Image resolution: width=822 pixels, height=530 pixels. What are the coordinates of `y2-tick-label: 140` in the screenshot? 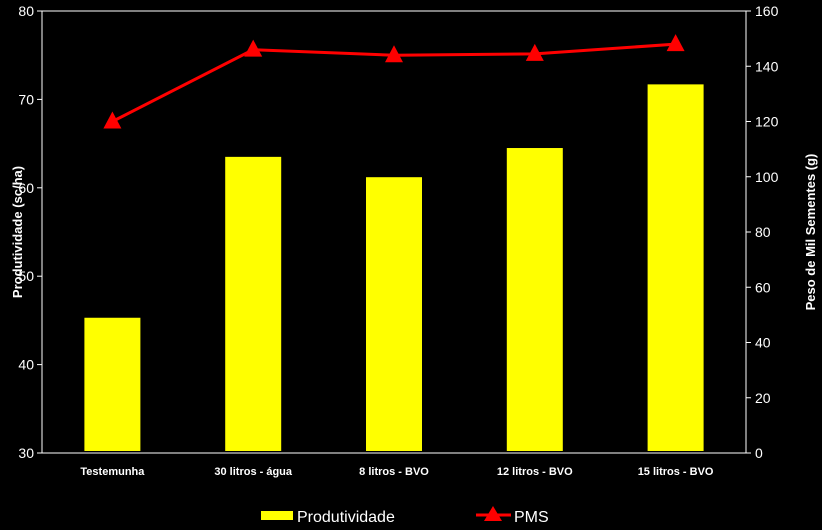 It's located at (767, 66).